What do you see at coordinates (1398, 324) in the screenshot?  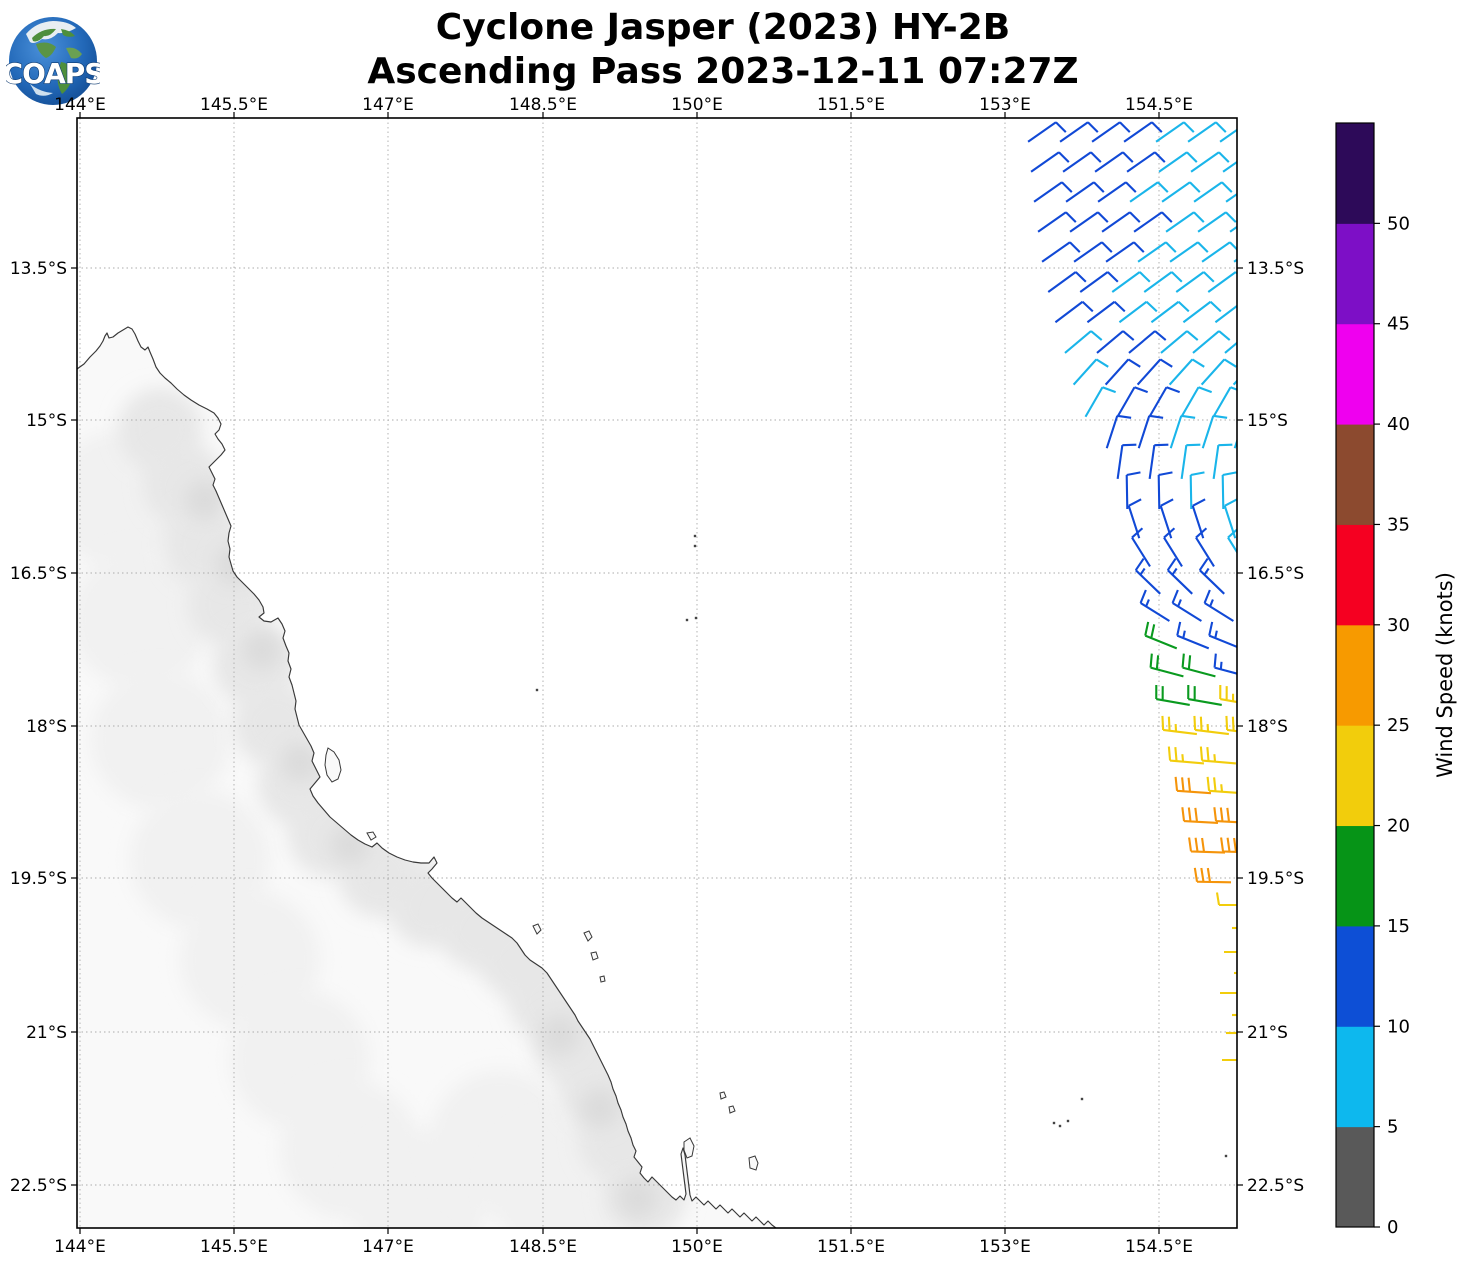 I see `colorbar-tick-label: 45` at bounding box center [1398, 324].